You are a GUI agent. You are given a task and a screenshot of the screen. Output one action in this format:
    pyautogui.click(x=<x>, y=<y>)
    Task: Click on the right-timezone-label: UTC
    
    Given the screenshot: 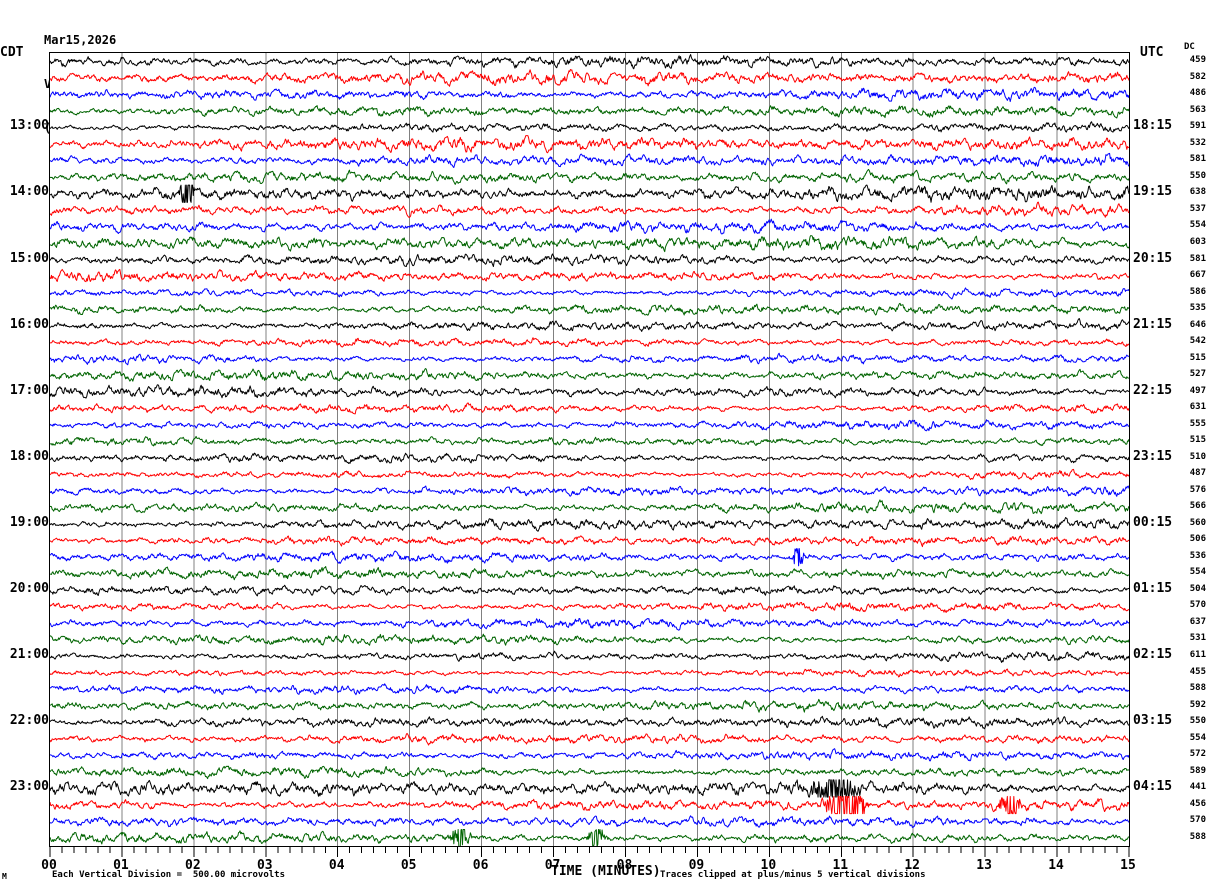 What is the action you would take?
    pyautogui.click(x=1152, y=52)
    